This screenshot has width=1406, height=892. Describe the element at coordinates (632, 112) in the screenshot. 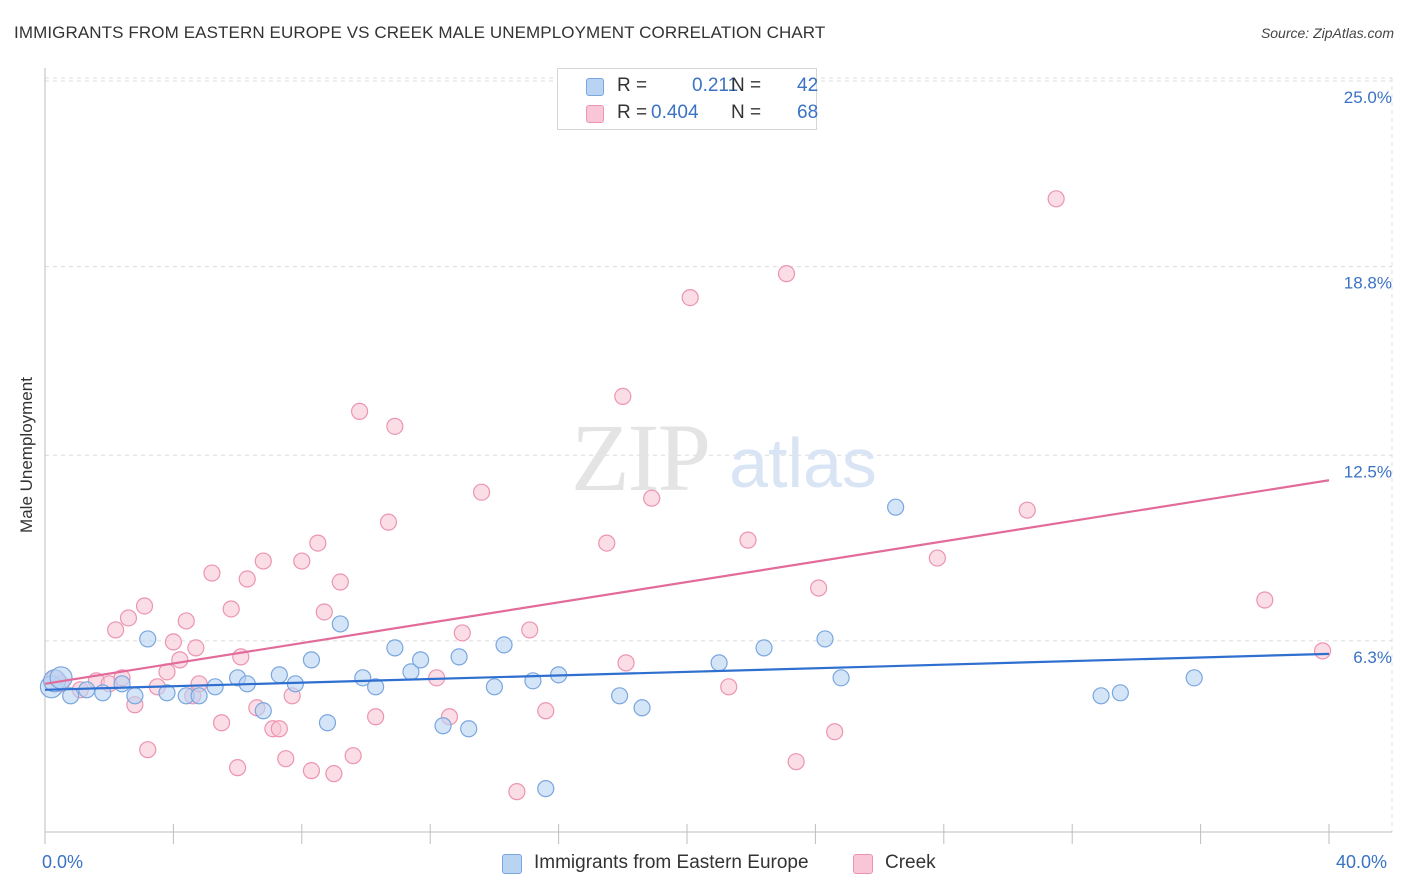

I see `legend-r-label: R =` at that location.